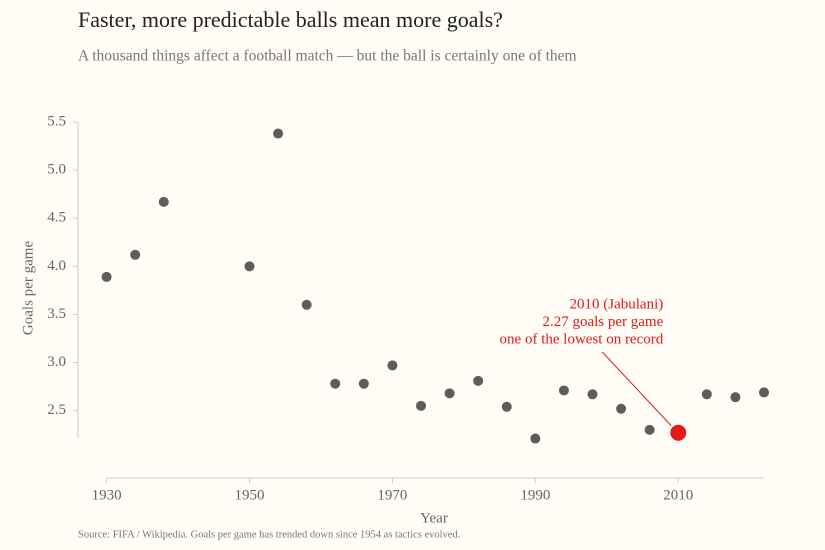 The width and height of the screenshot is (825, 550). I want to click on y-tick-label: 2.5, so click(56, 410).